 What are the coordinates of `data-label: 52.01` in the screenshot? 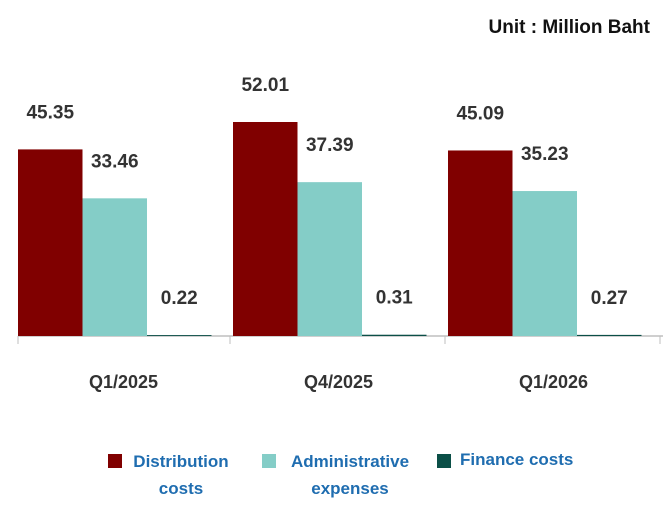 It's located at (265, 85).